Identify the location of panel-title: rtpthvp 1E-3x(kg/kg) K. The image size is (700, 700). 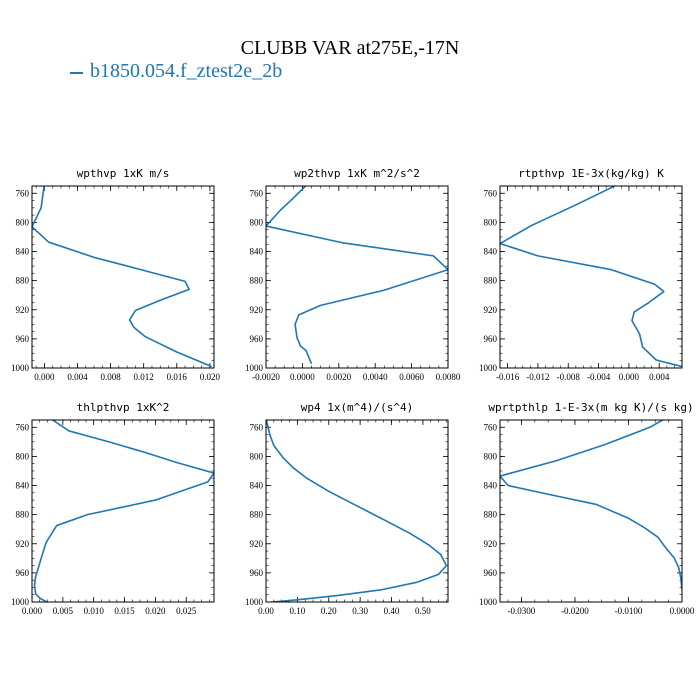
(591, 173).